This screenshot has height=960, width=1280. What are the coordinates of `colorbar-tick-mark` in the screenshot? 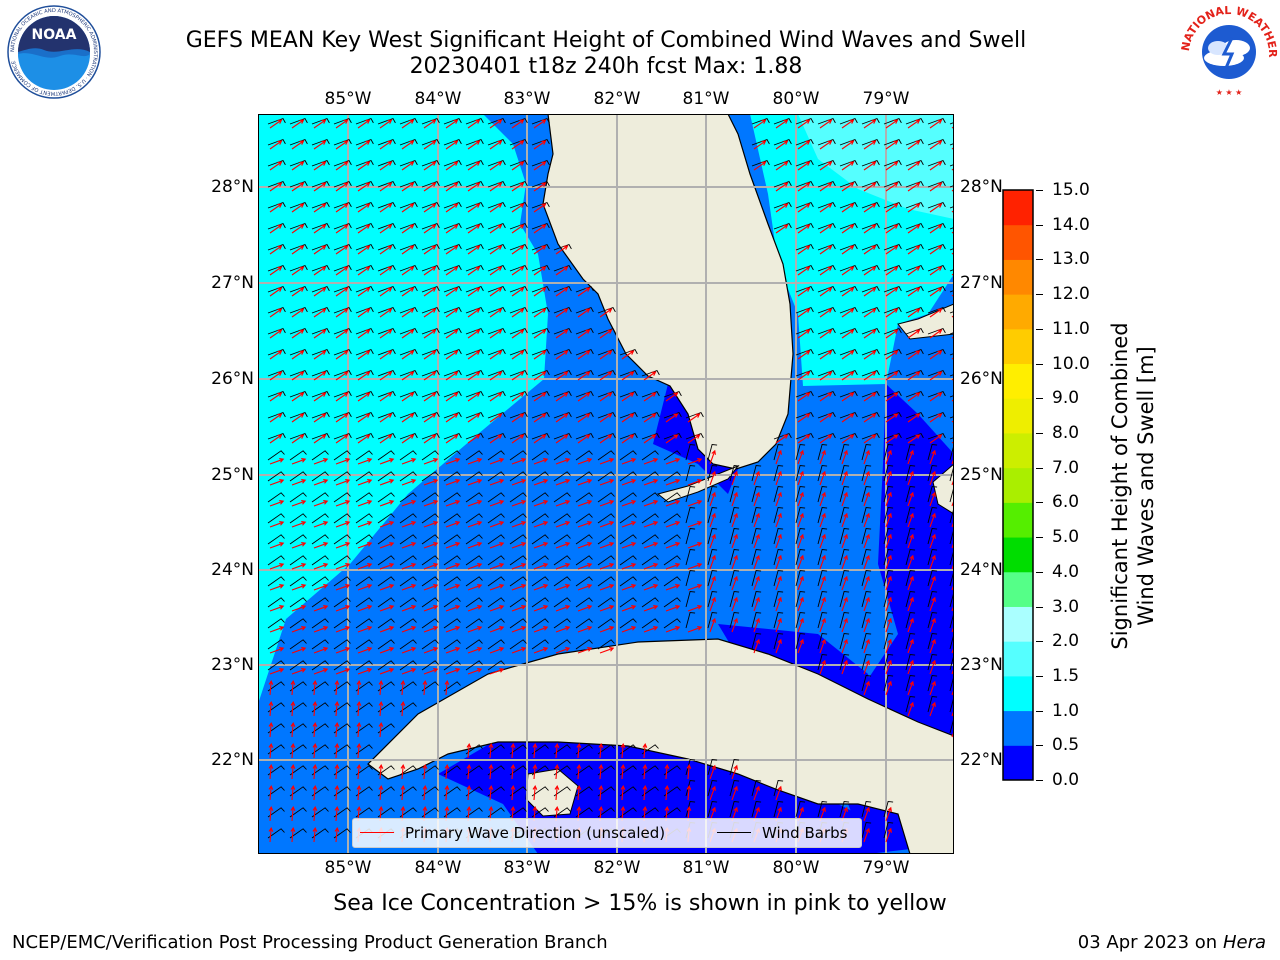 It's located at (1039, 260).